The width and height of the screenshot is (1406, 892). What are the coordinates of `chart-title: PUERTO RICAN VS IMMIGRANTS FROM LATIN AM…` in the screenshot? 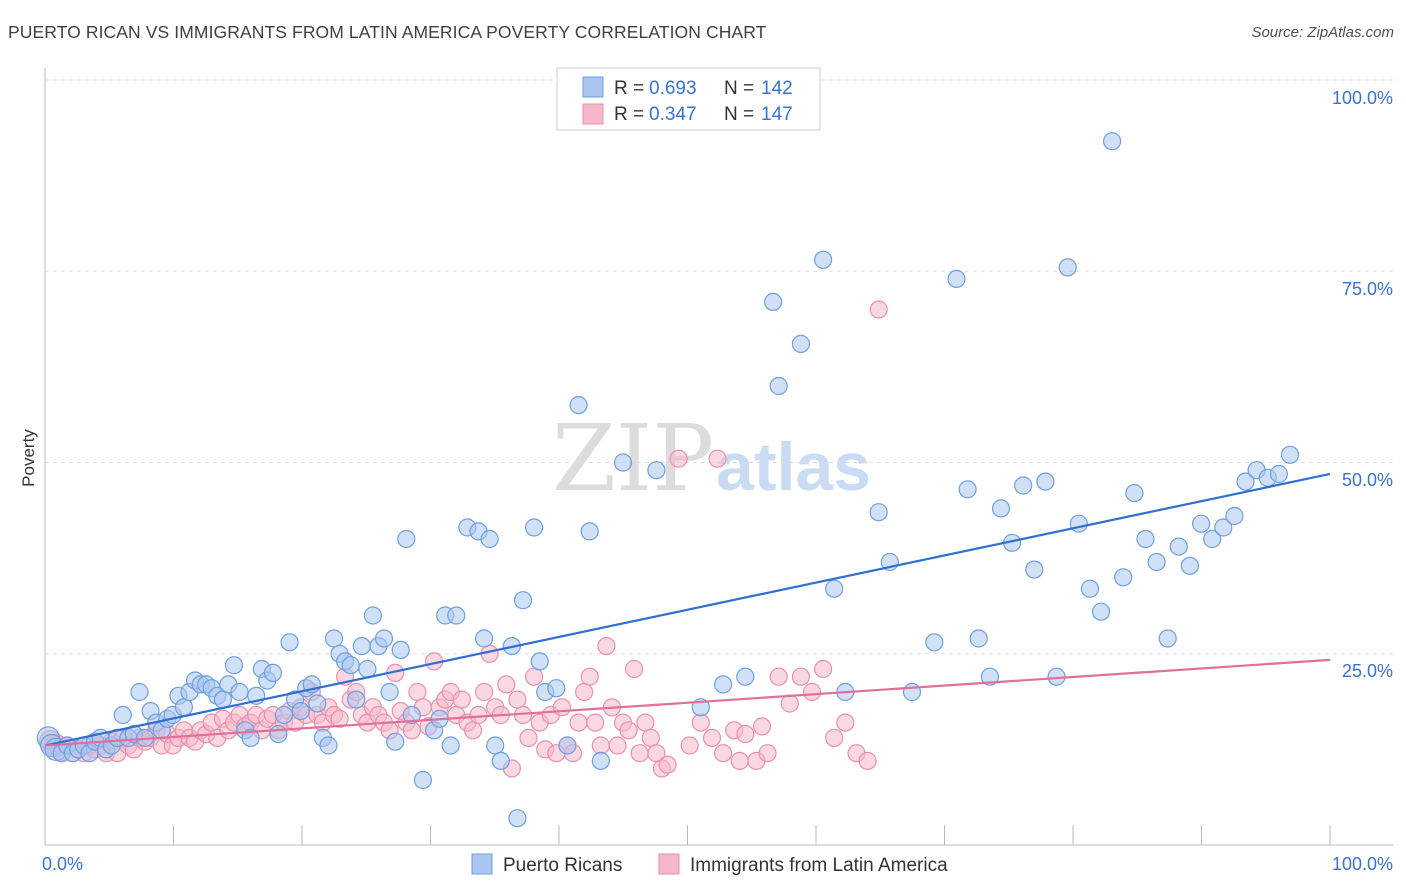 It's located at (387, 32).